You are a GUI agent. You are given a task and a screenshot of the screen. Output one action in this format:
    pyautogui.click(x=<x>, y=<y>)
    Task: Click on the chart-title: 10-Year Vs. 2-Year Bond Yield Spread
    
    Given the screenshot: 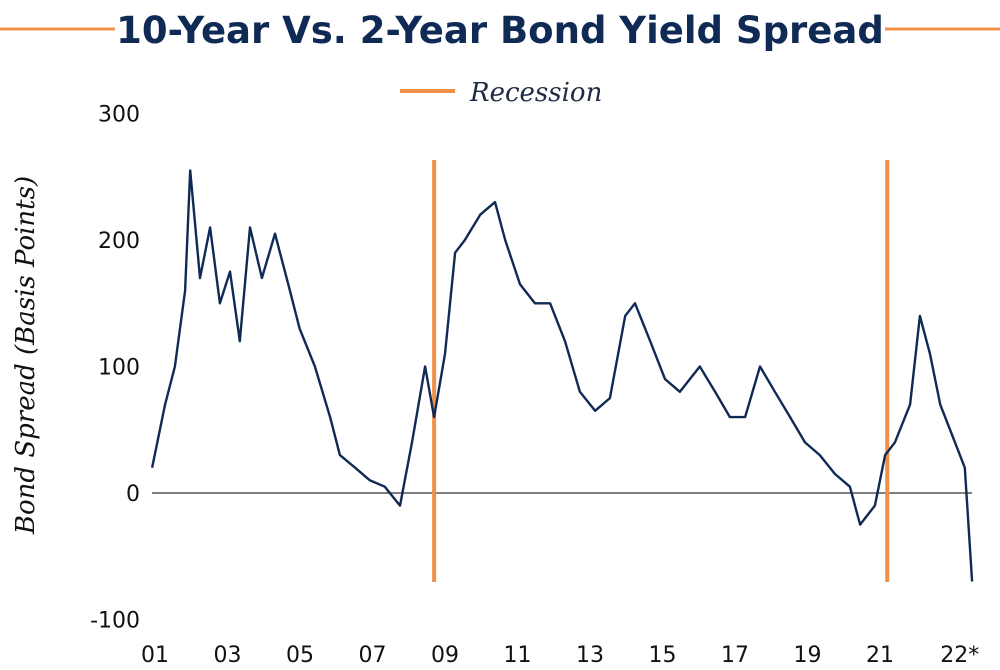 What is the action you would take?
    pyautogui.click(x=500, y=30)
    